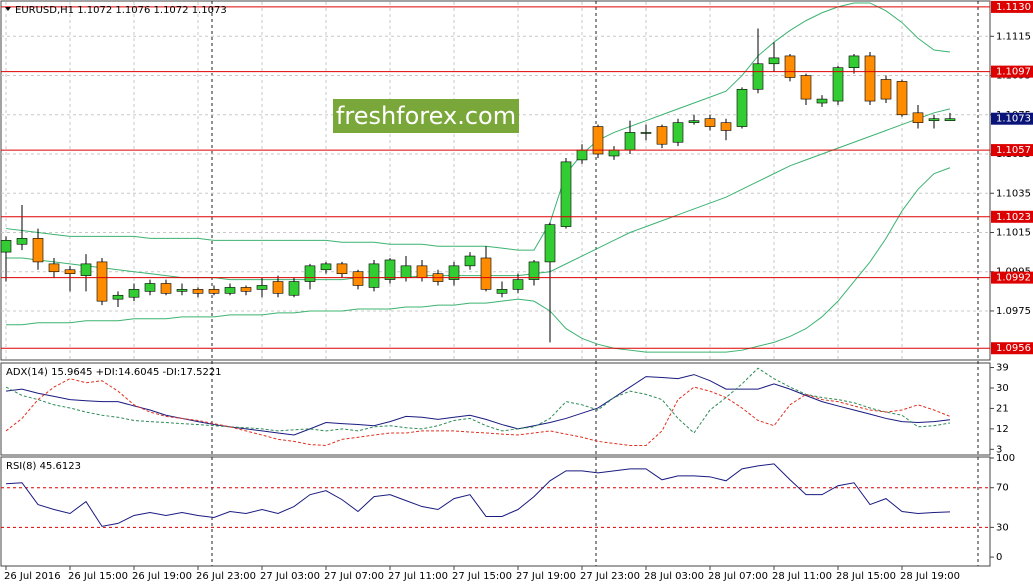  What do you see at coordinates (738, 576) in the screenshot?
I see `x-tick-label: 28 Jul 07:00` at bounding box center [738, 576].